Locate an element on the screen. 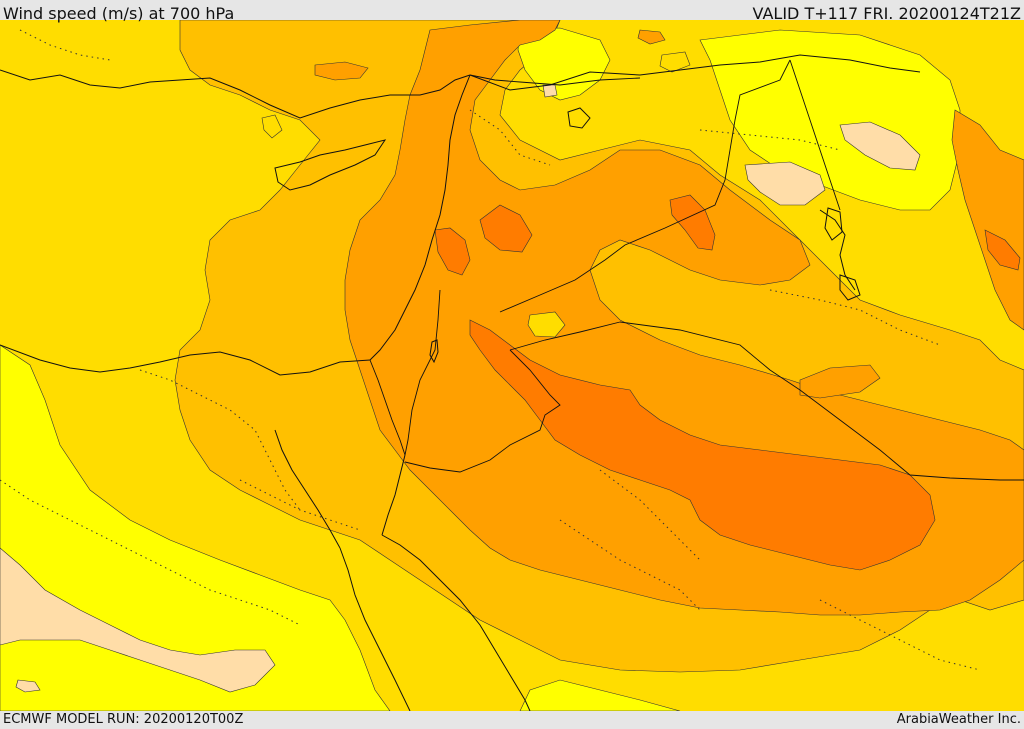 Image resolution: width=1024 pixels, height=729 pixels. calm-region-southwest is located at coordinates (138, 620).